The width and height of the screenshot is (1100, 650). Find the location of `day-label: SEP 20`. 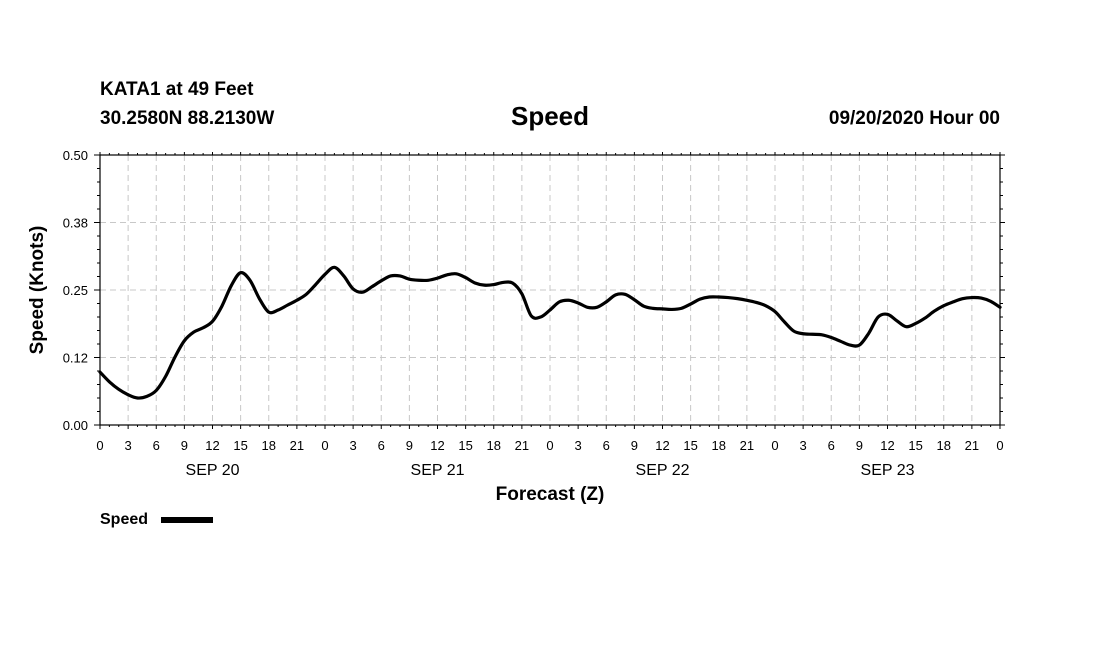

day-label: SEP 20 is located at coordinates (213, 470).